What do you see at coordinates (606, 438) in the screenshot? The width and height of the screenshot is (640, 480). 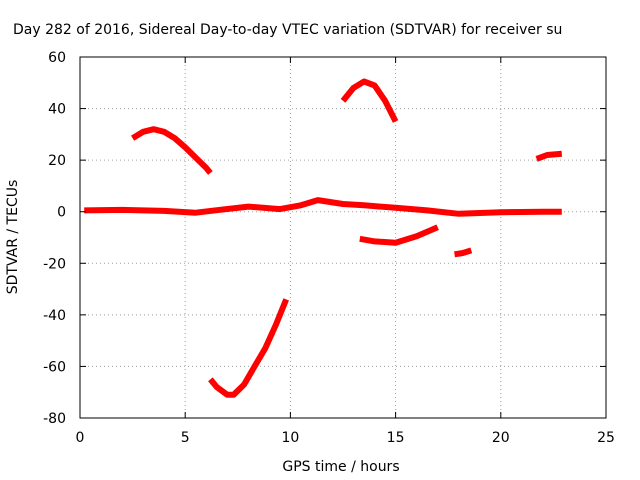 I see `x-tick-label: 25` at bounding box center [606, 438].